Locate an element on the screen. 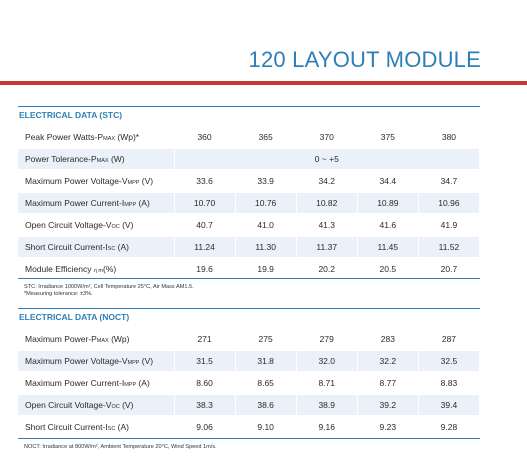 Image resolution: width=527 pixels, height=461 pixels. row-label-text: Maximum Power Voltage-V is located at coordinates (76, 181).